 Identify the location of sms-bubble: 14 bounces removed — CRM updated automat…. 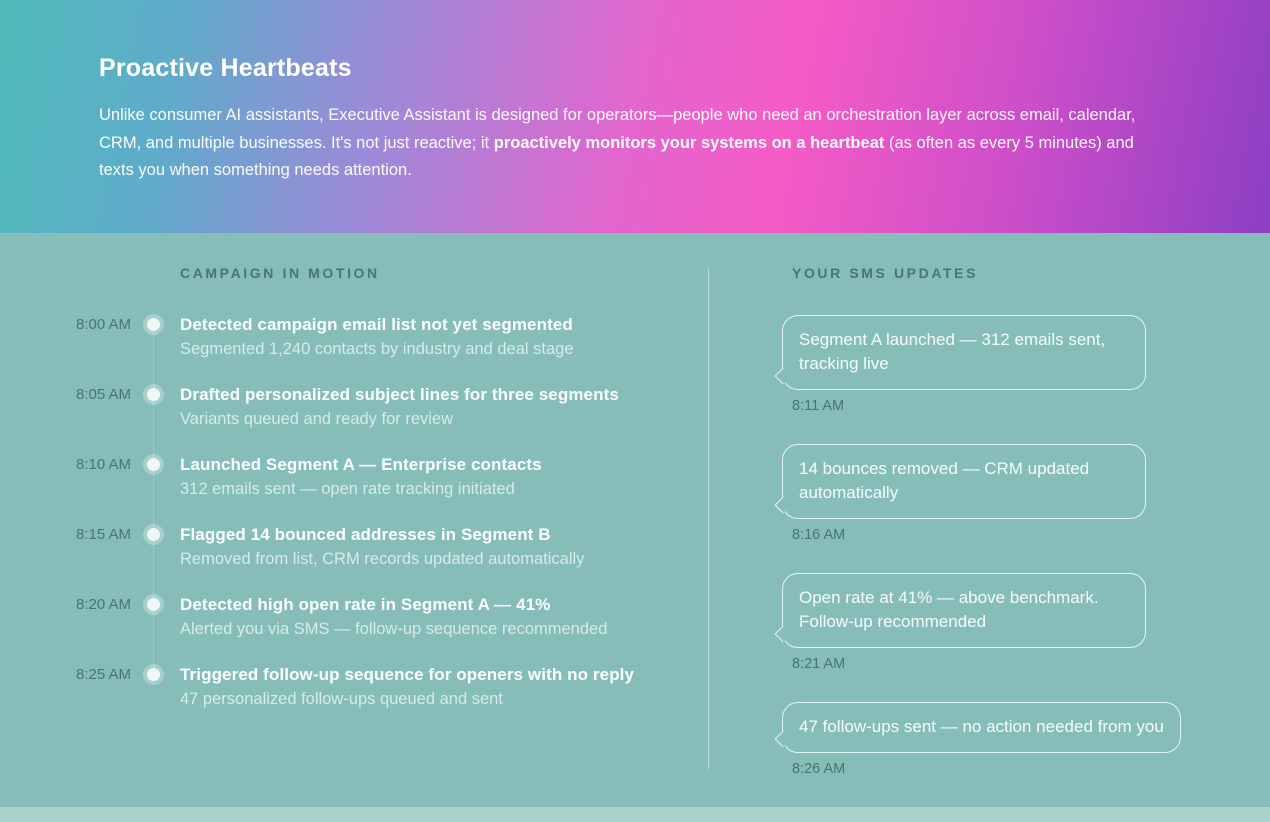
(960, 481).